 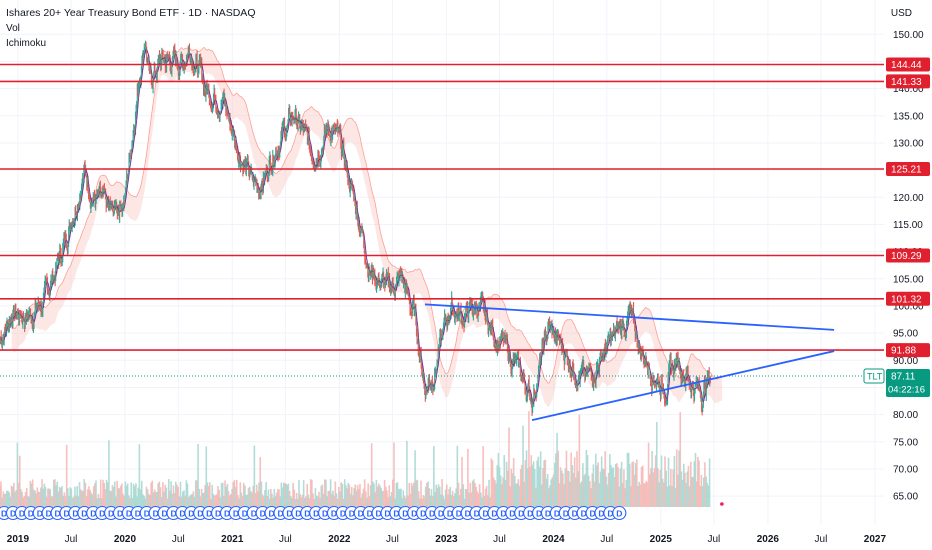 What do you see at coordinates (908, 168) in the screenshot?
I see `level-price-tag: 125.21` at bounding box center [908, 168].